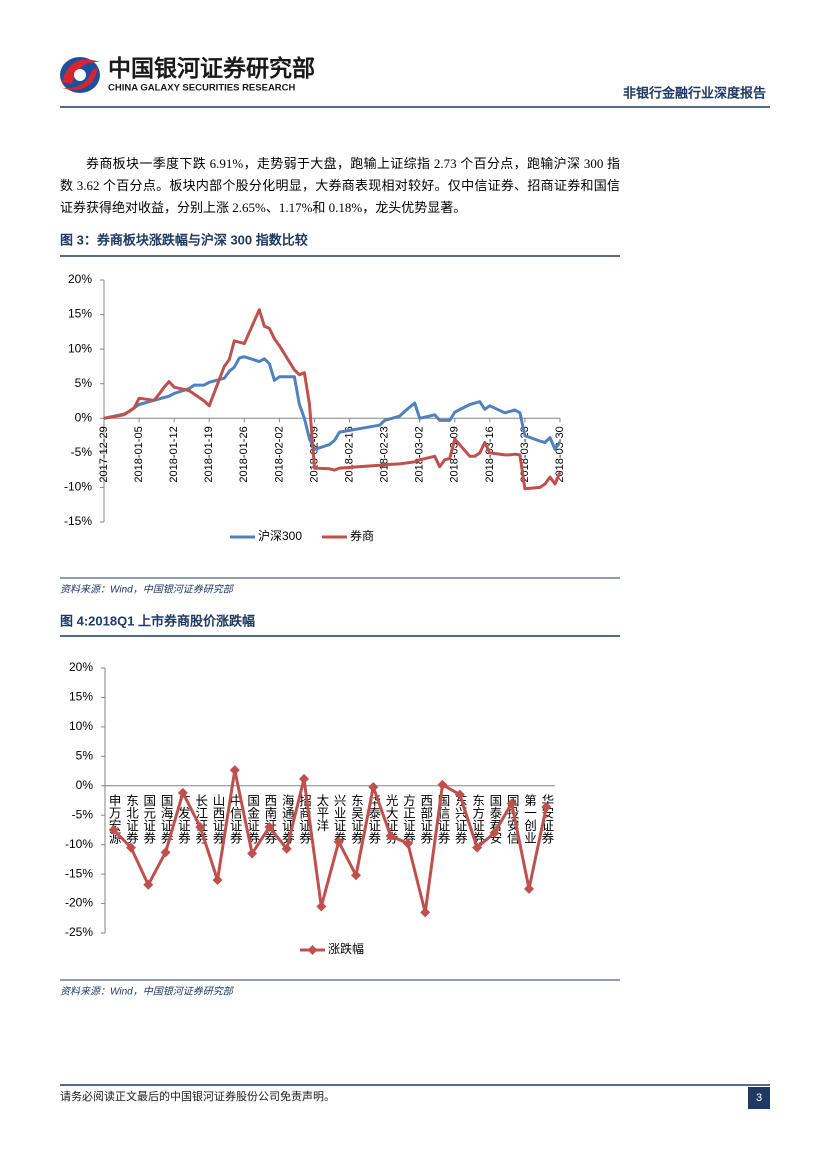 Image resolution: width=827 pixels, height=1169 pixels. I want to click on legend-label: 券商, so click(362, 535).